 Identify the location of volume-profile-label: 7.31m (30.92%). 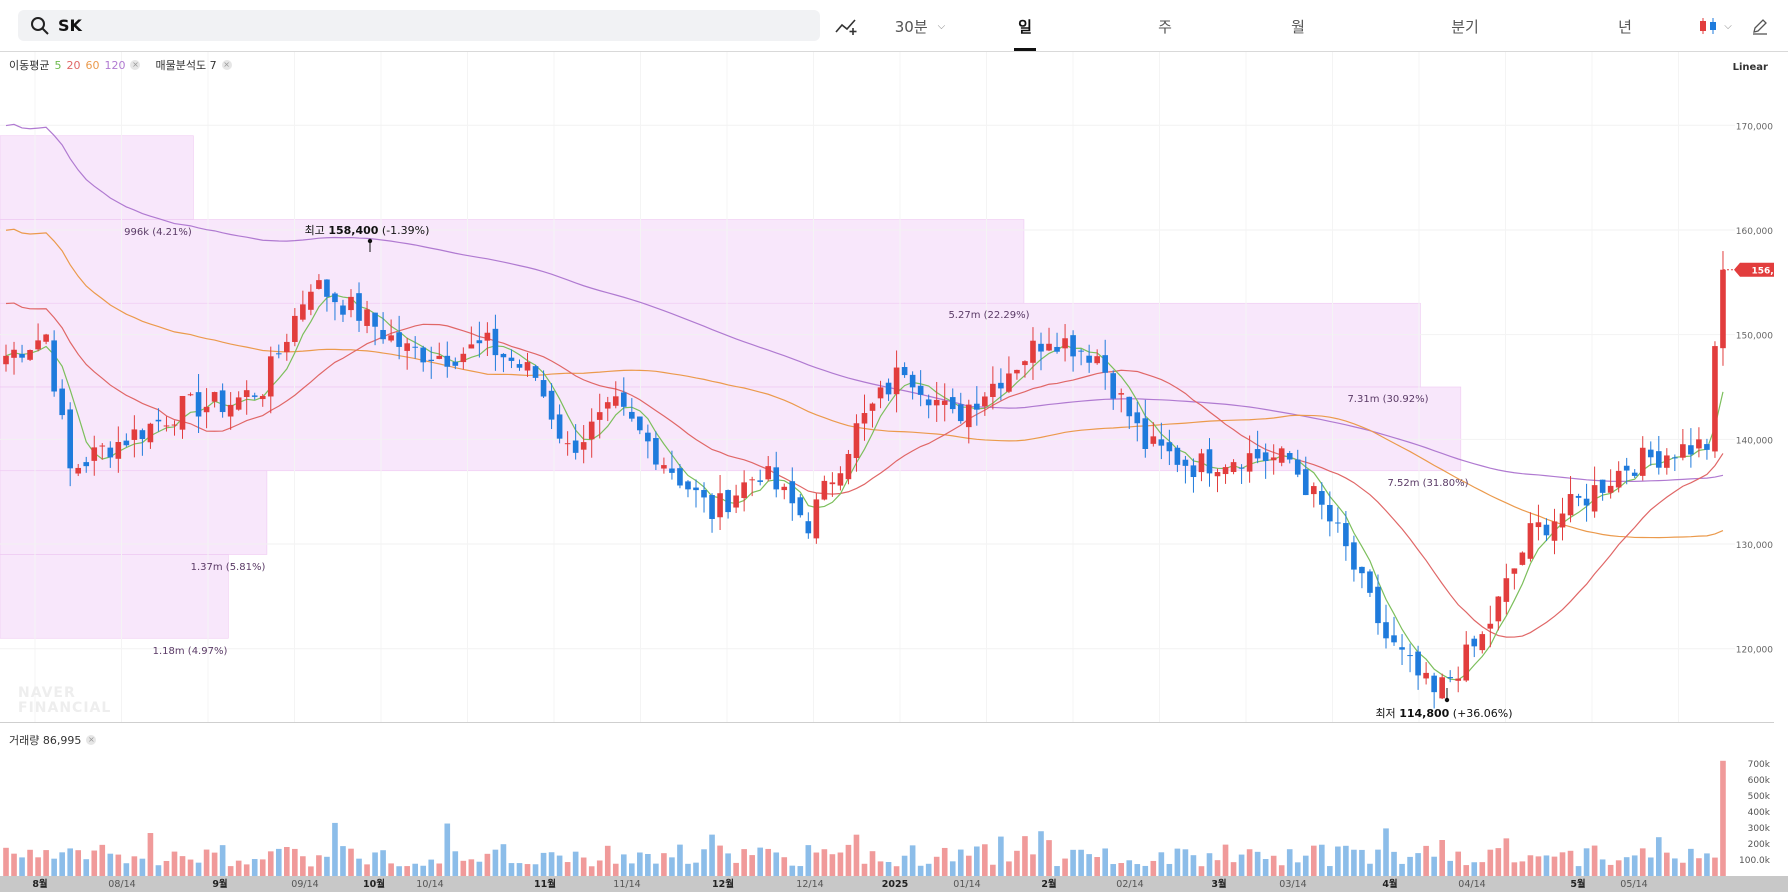
(1387, 399).